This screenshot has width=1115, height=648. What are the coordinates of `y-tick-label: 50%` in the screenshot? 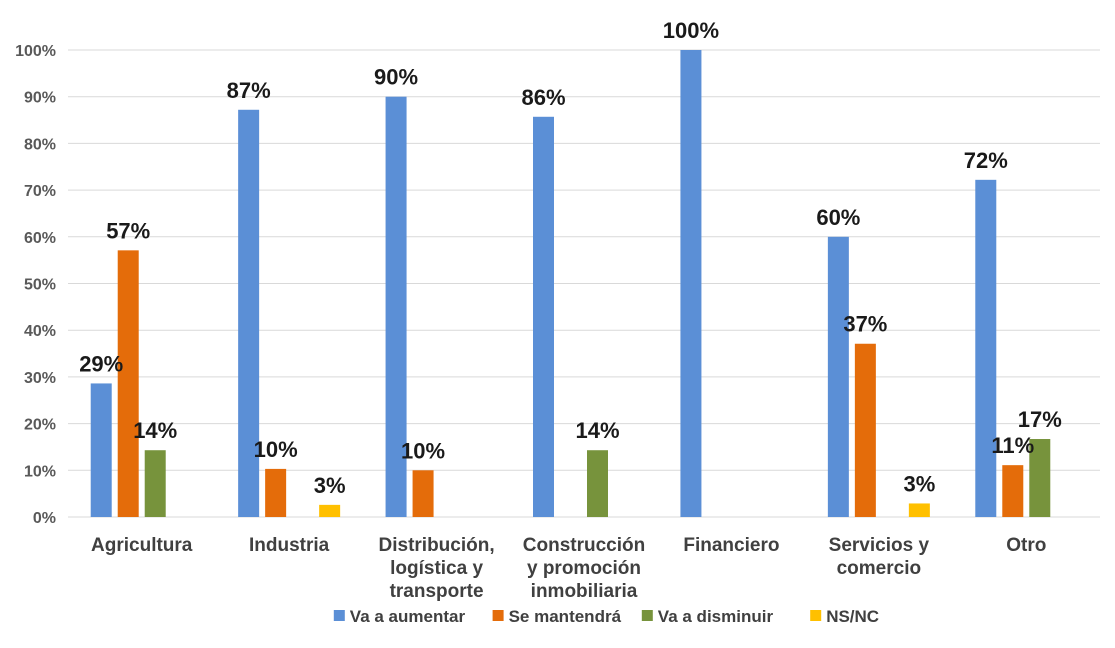 It's located at (40, 285).